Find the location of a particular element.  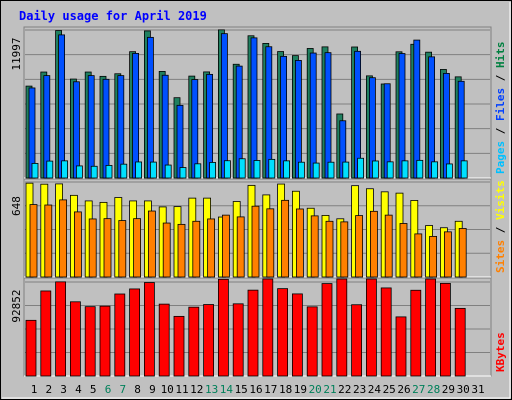

x-tick-day-10: 10 is located at coordinates (167, 389).